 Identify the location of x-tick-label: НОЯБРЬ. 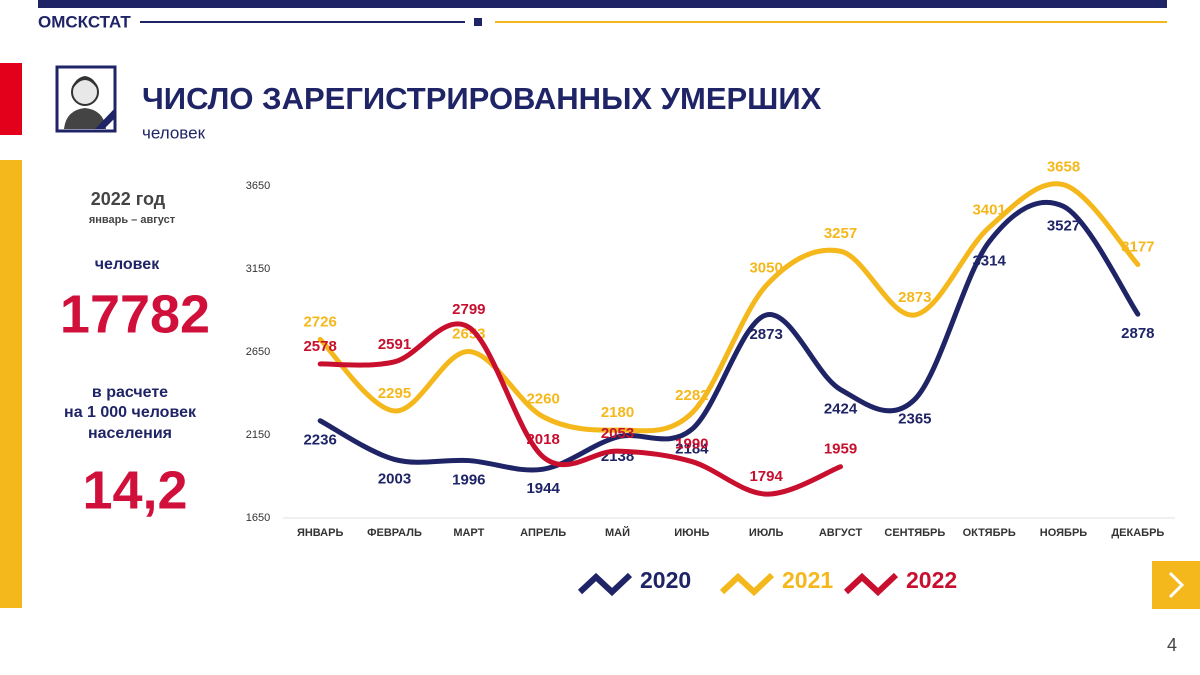
(1064, 533).